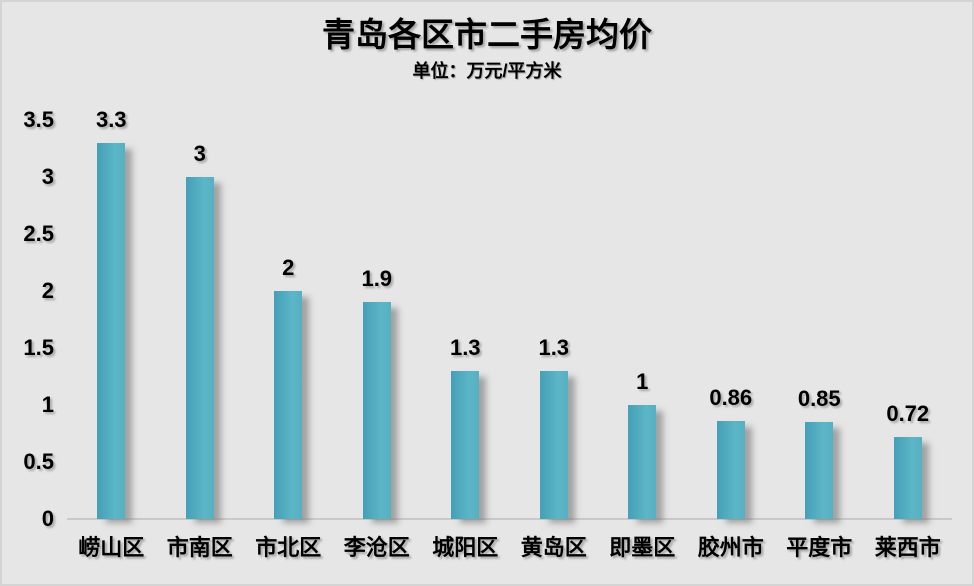  What do you see at coordinates (731, 340) in the screenshot?
I see `category-slot: 0.86 胶州市` at bounding box center [731, 340].